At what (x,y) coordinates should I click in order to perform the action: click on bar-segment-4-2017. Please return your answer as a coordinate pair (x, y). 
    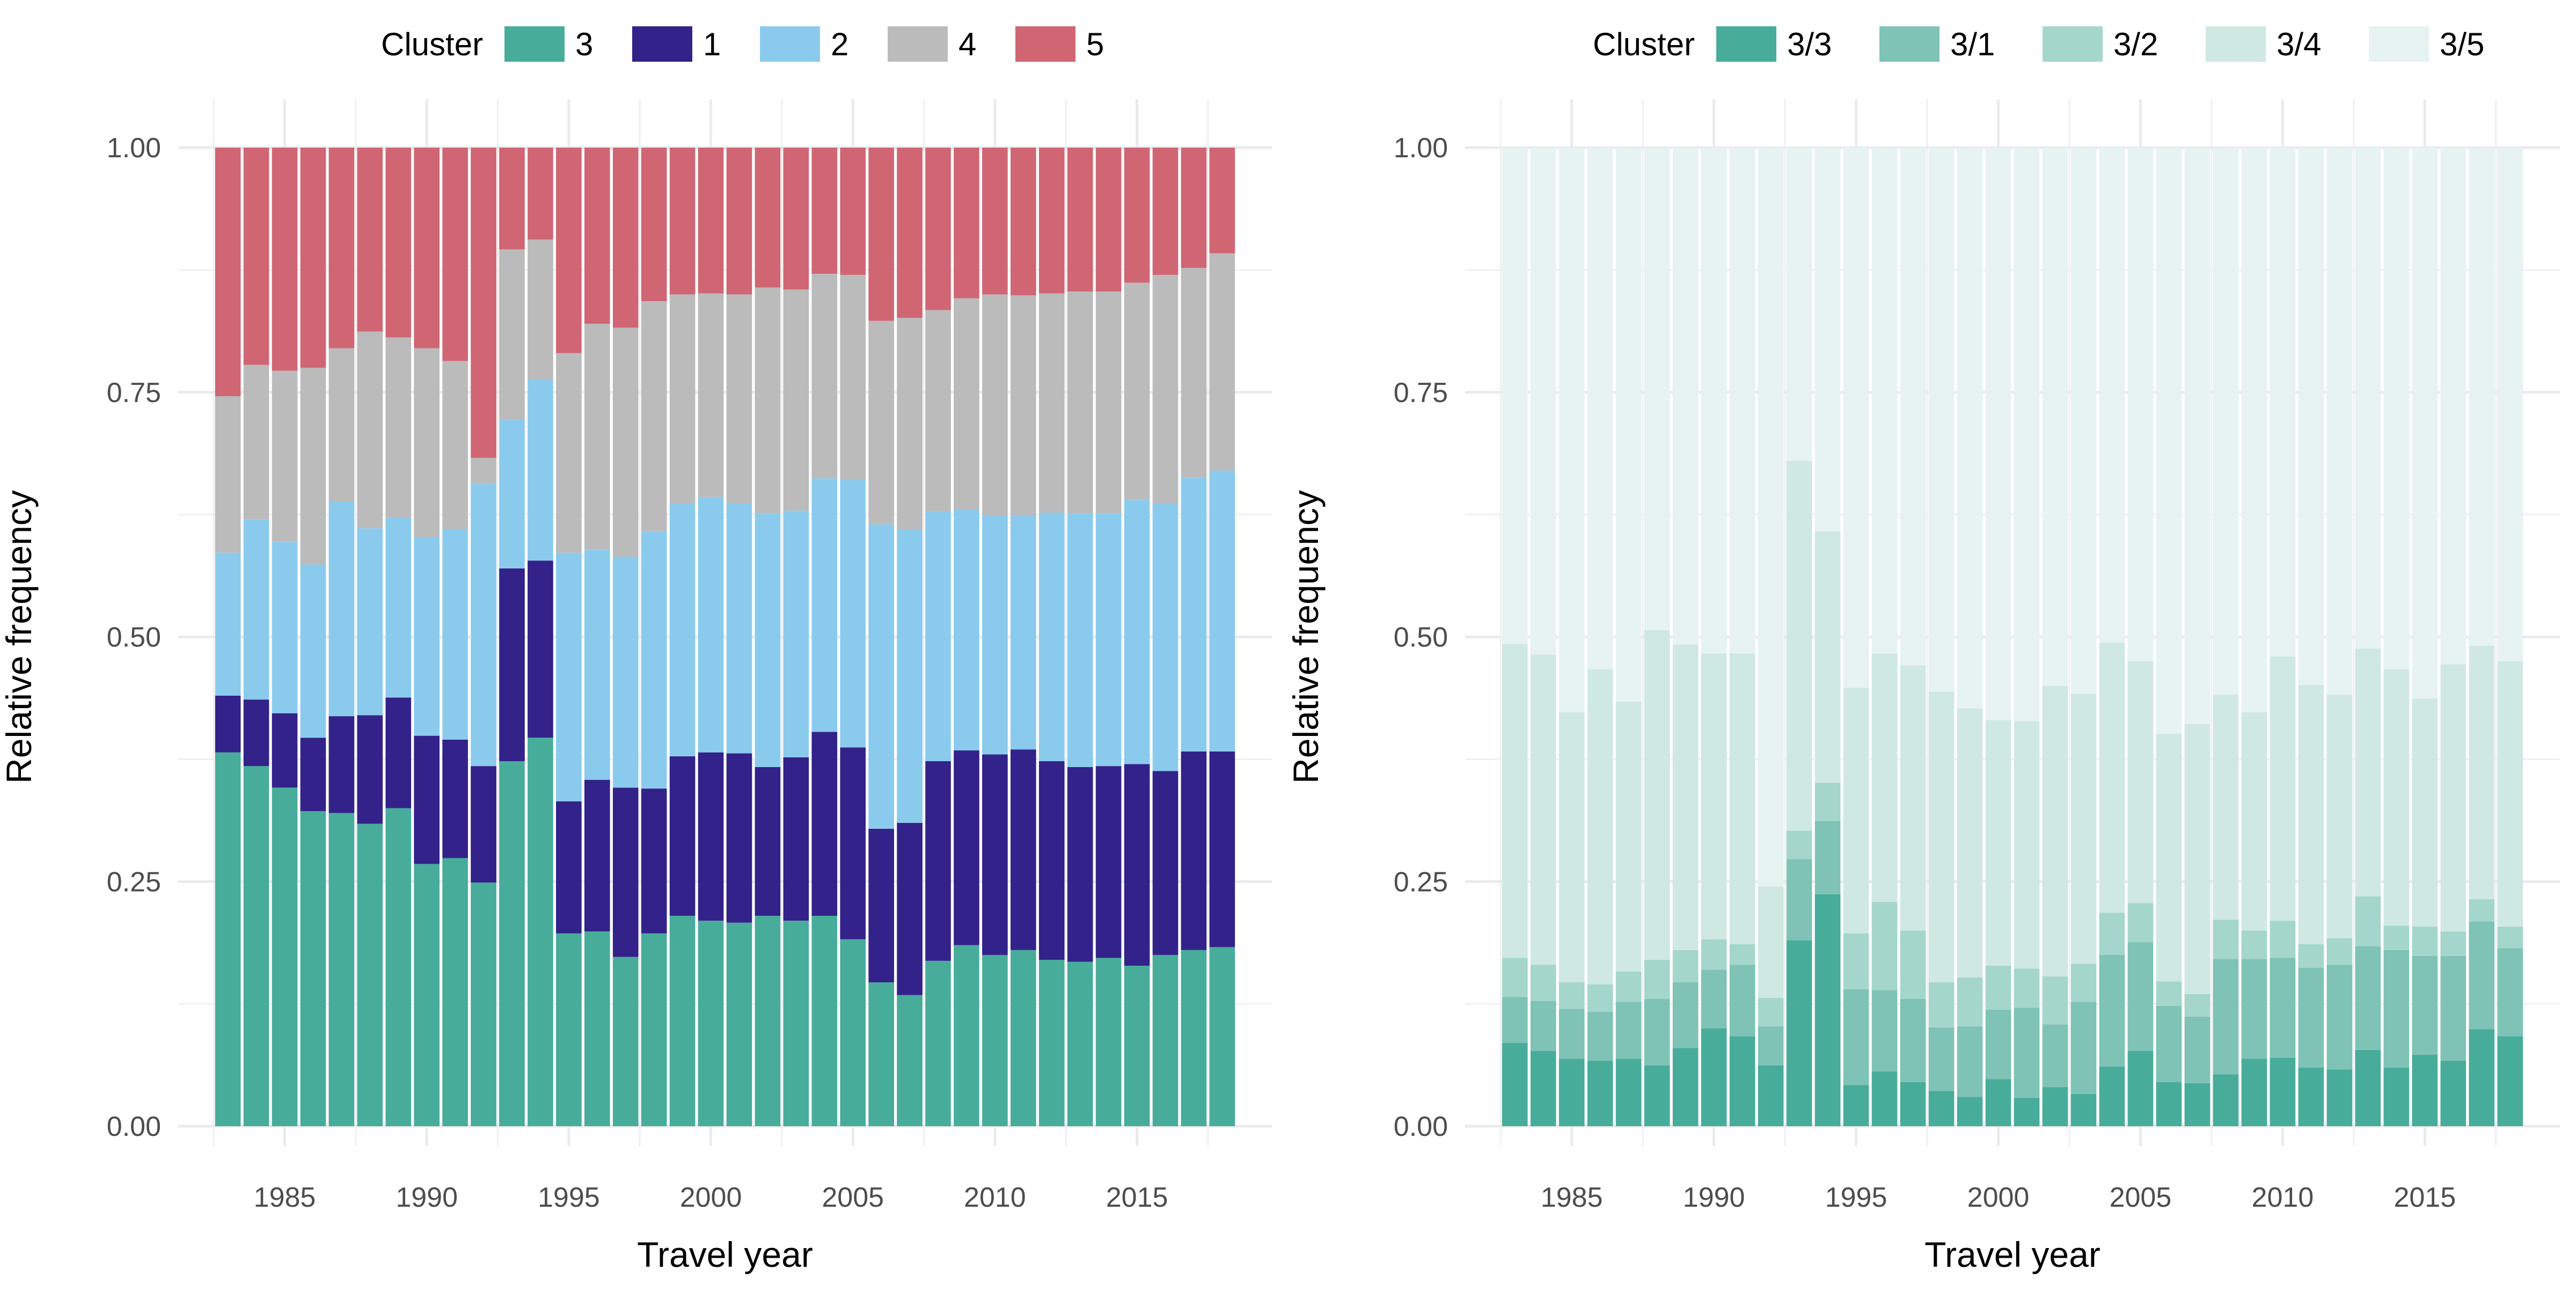
    Looking at the image, I should click on (1194, 373).